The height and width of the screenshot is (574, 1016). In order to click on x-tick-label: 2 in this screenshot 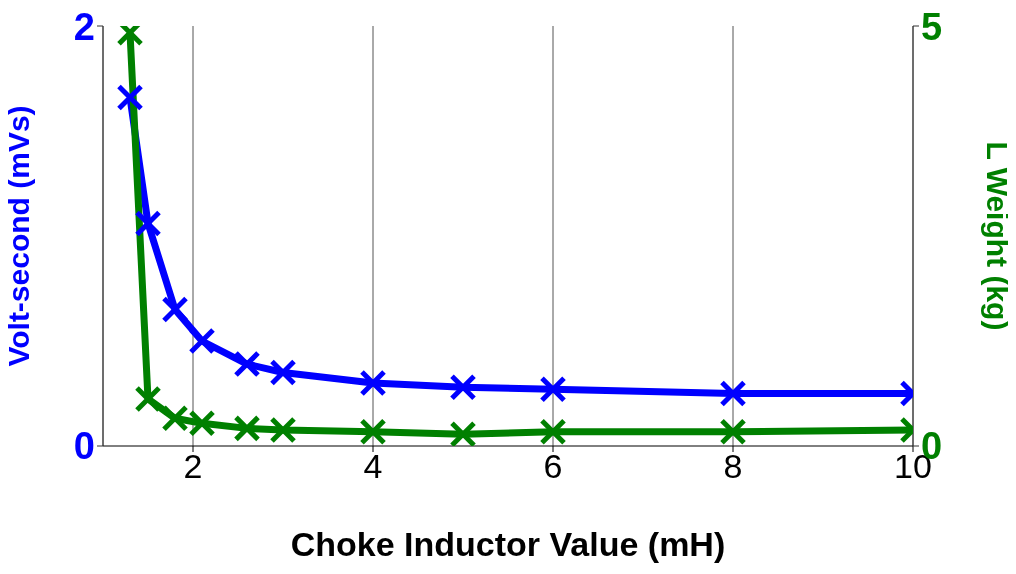, I will do `click(193, 466)`.